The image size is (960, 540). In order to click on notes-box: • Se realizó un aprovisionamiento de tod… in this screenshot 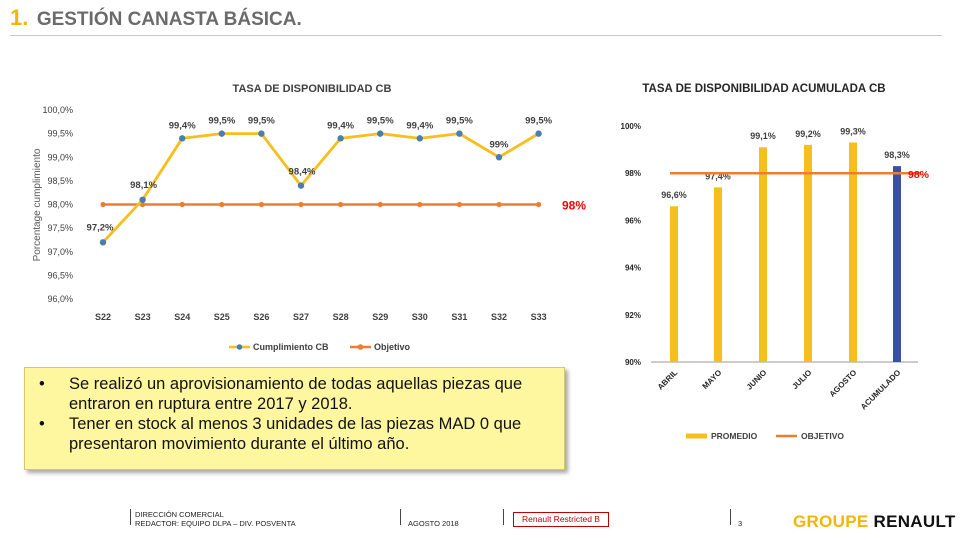, I will do `click(294, 418)`.